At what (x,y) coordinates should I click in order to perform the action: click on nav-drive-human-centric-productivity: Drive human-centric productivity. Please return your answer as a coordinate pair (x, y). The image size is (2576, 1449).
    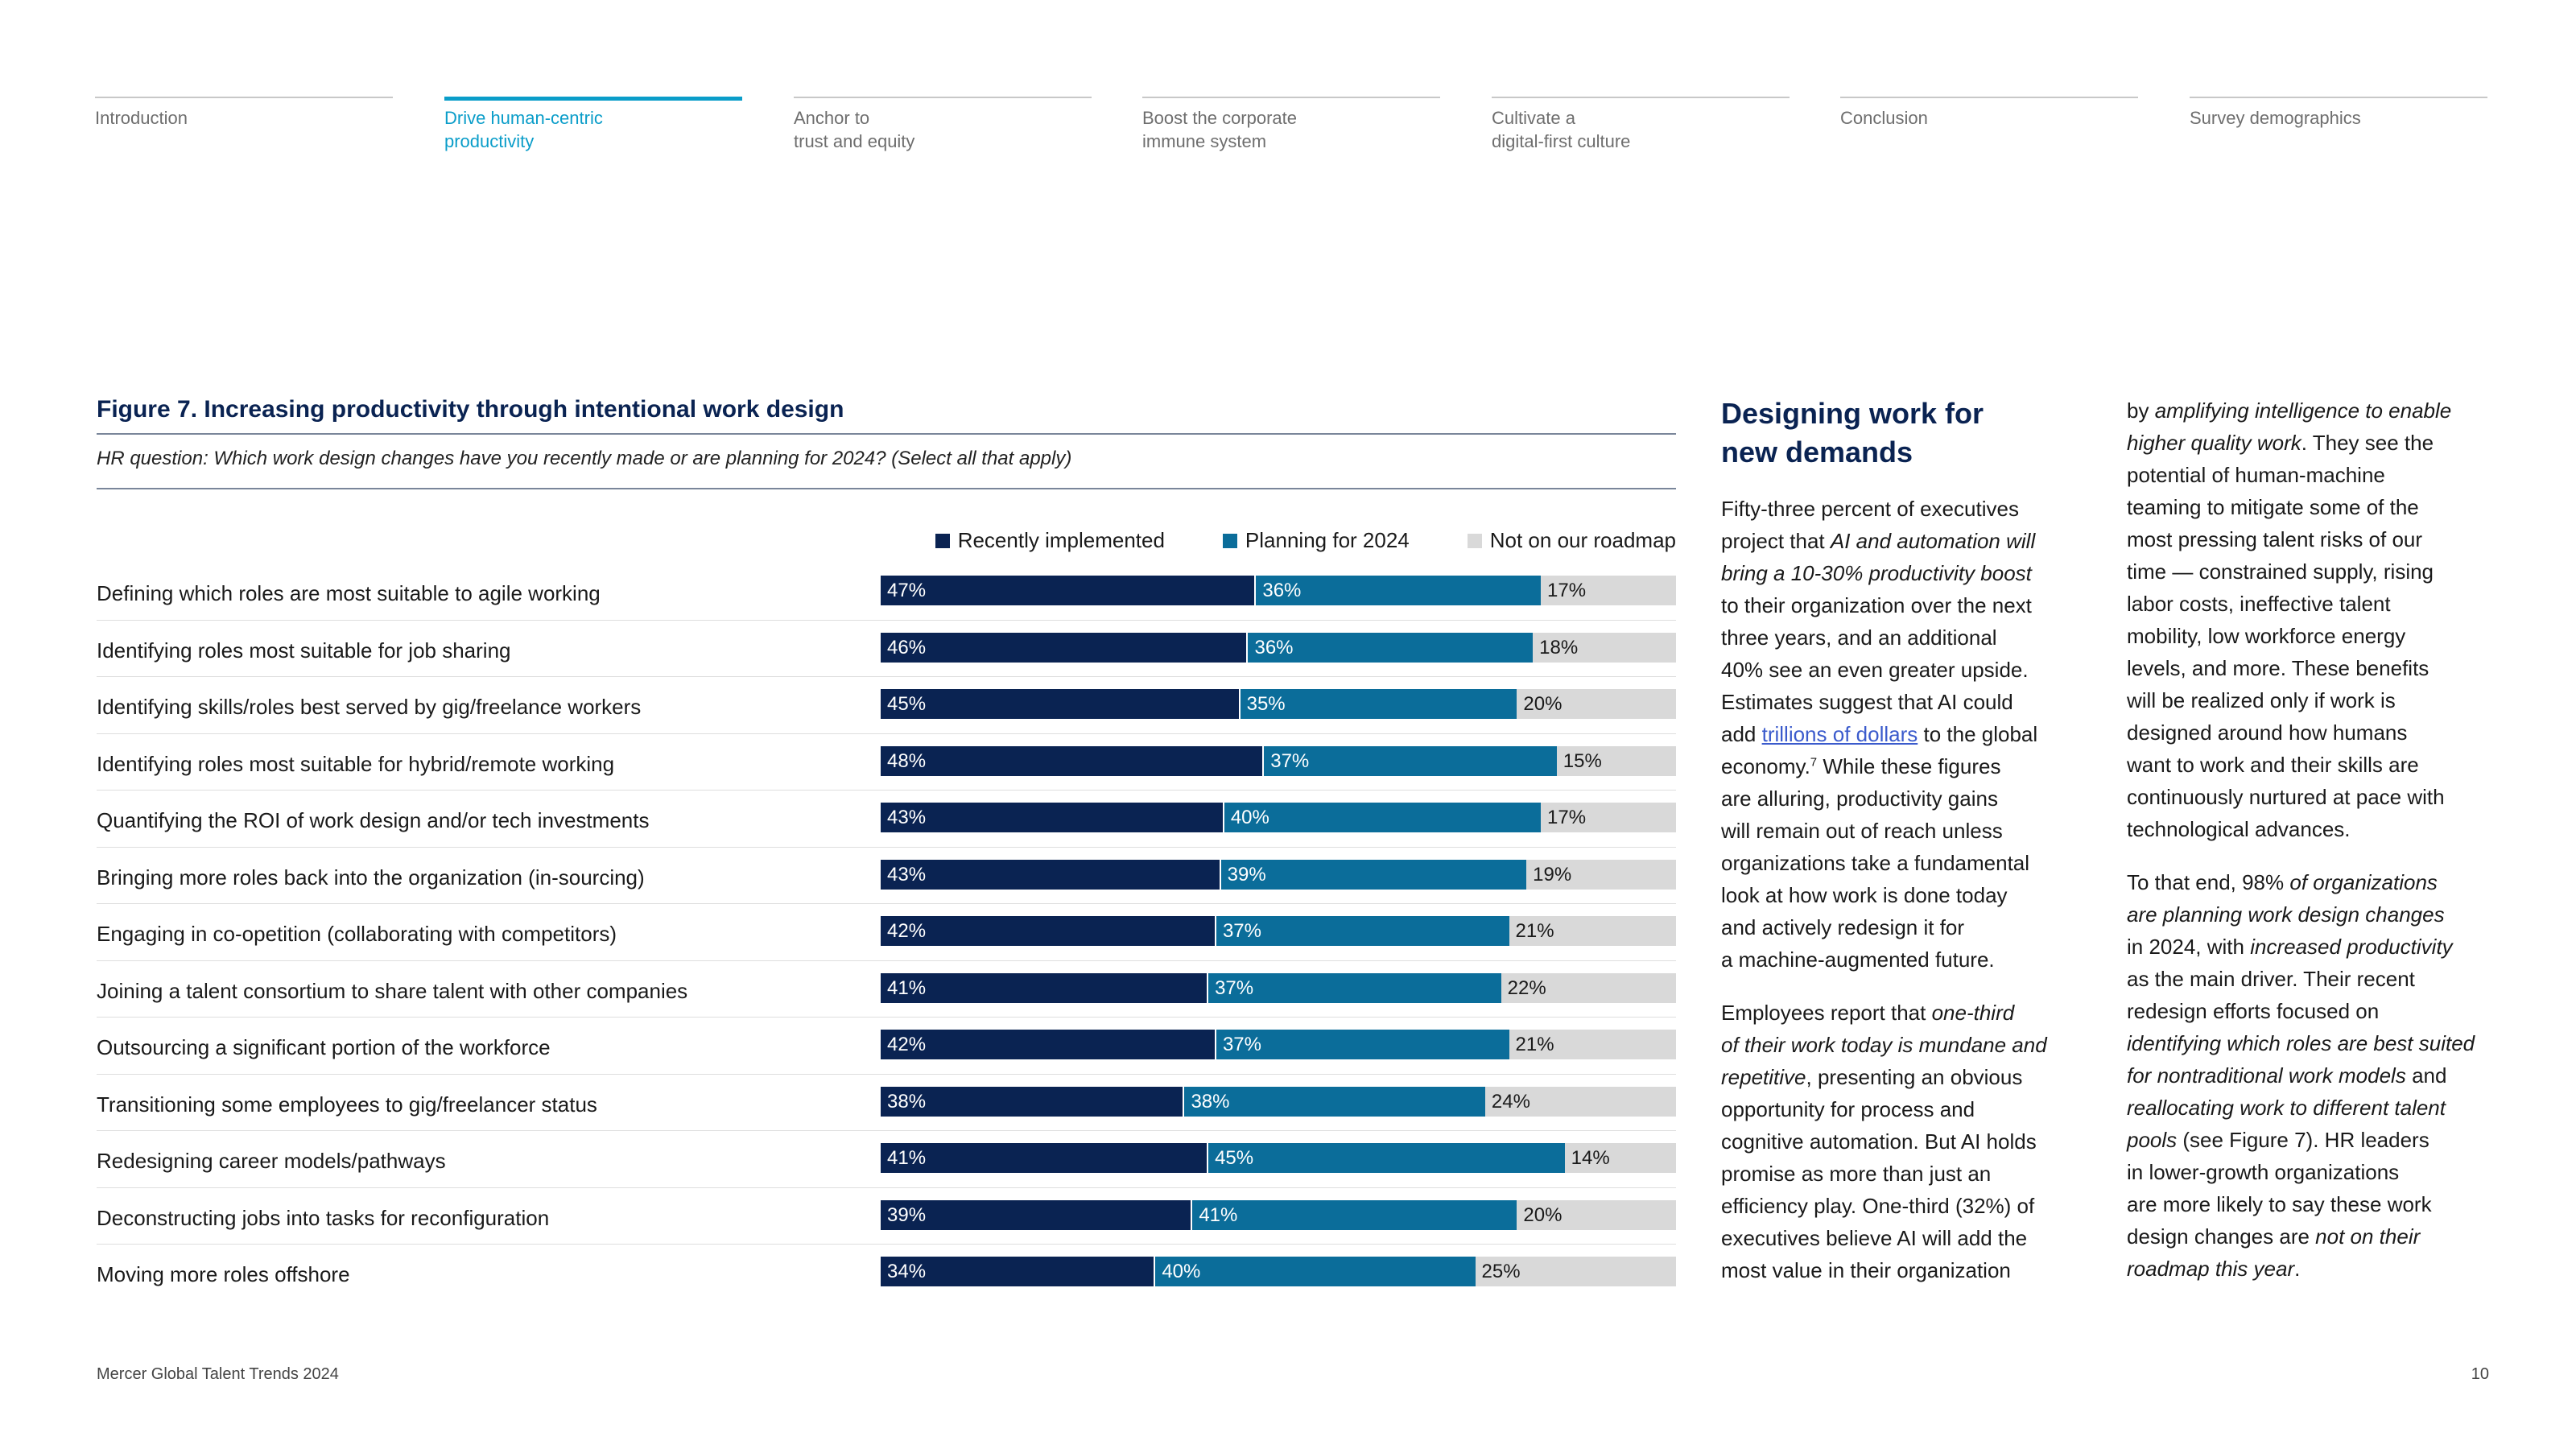
    Looking at the image, I should click on (593, 125).